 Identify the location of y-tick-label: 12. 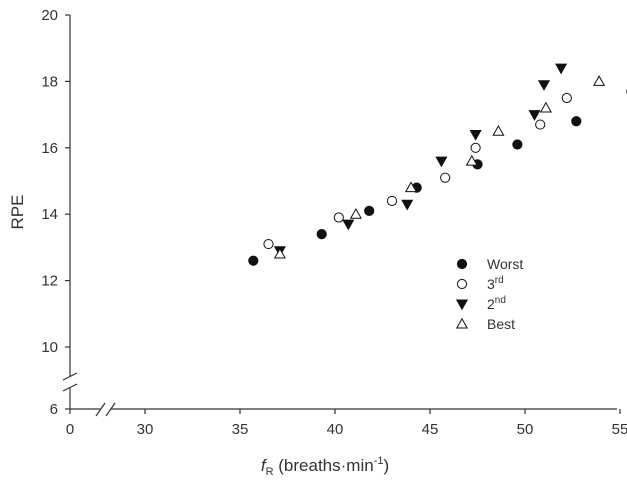
(49, 281).